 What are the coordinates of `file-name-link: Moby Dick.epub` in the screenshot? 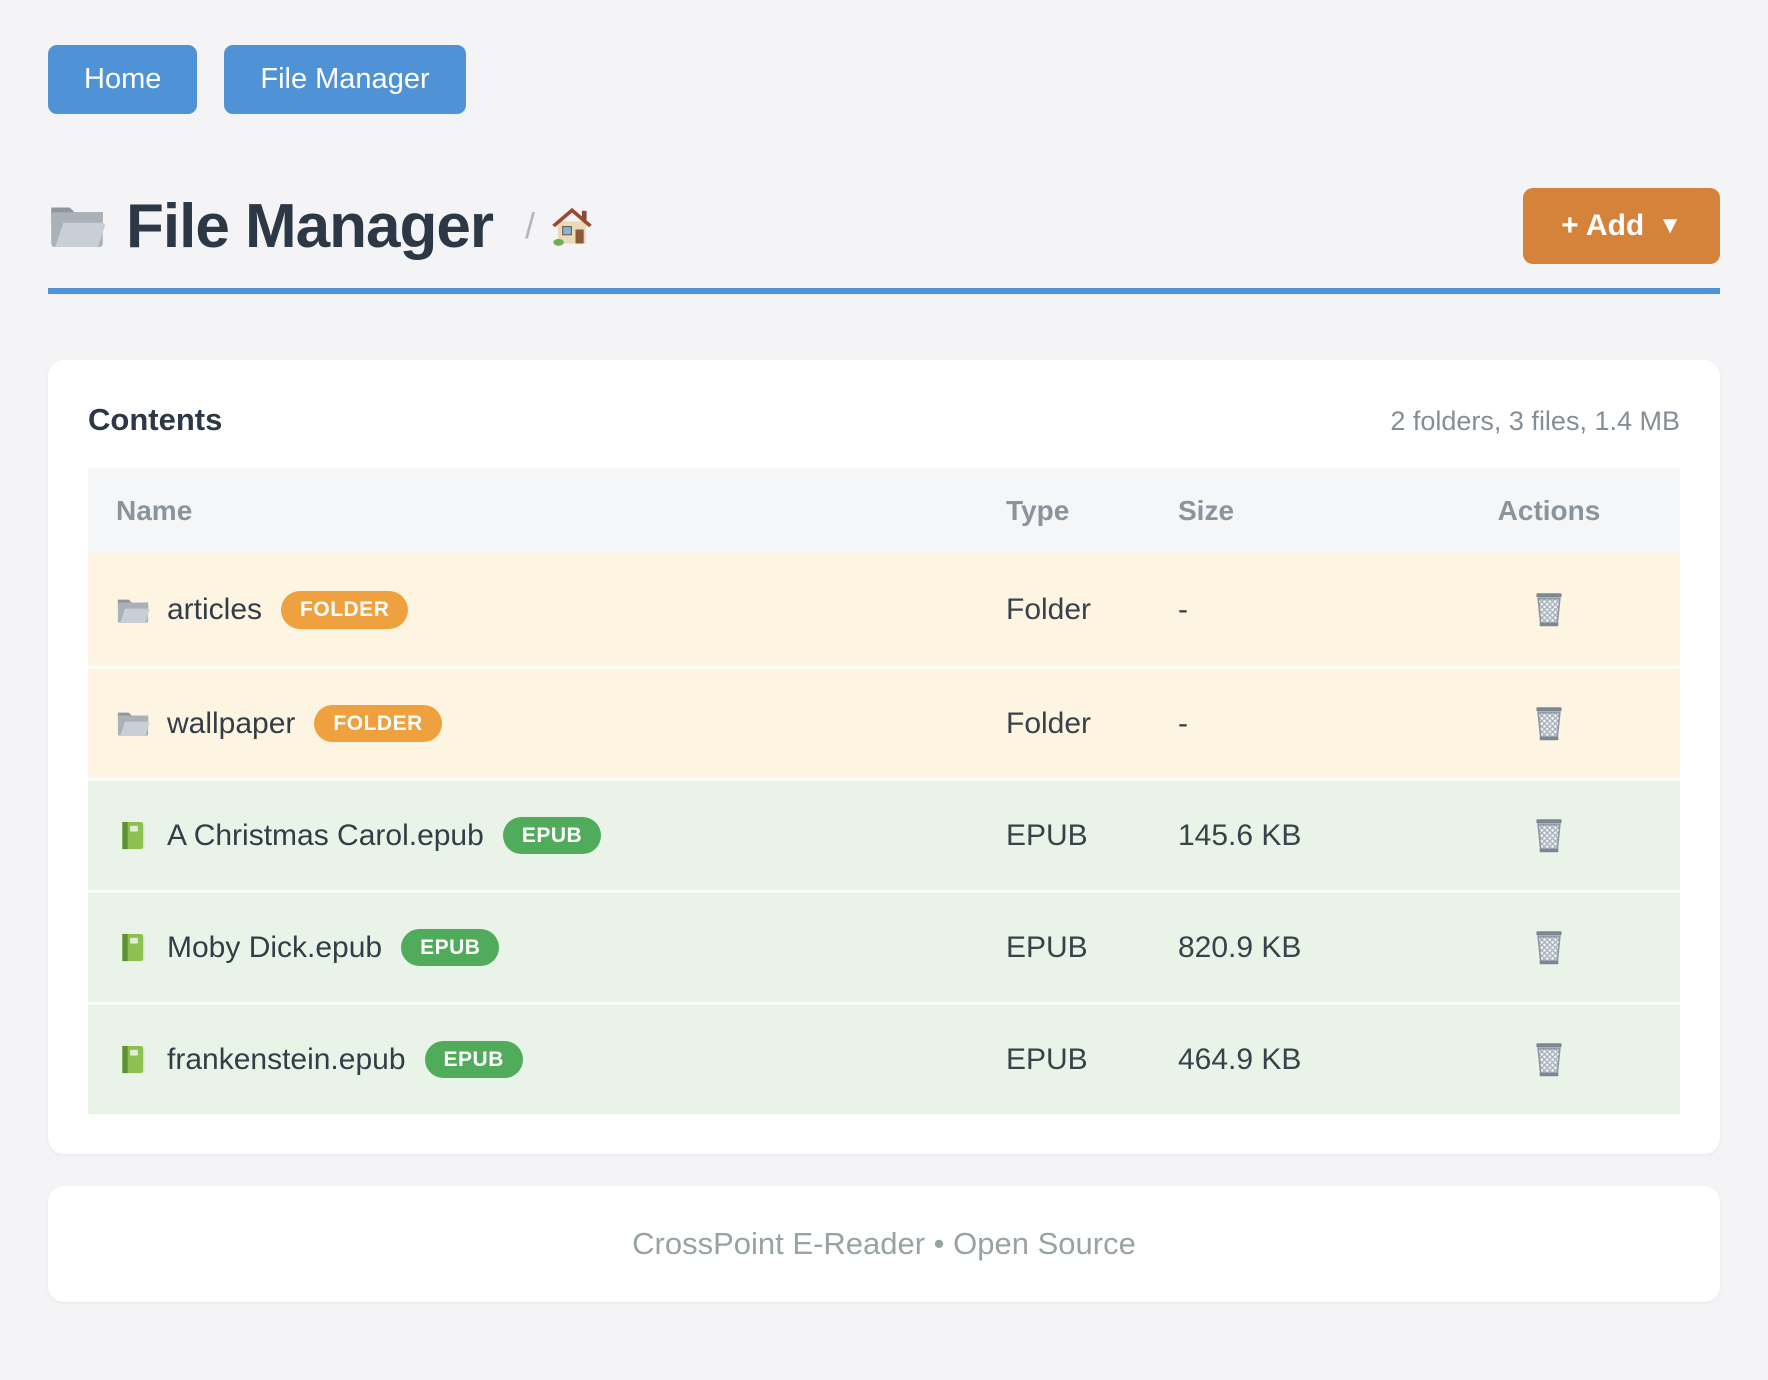 It's located at (275, 947).